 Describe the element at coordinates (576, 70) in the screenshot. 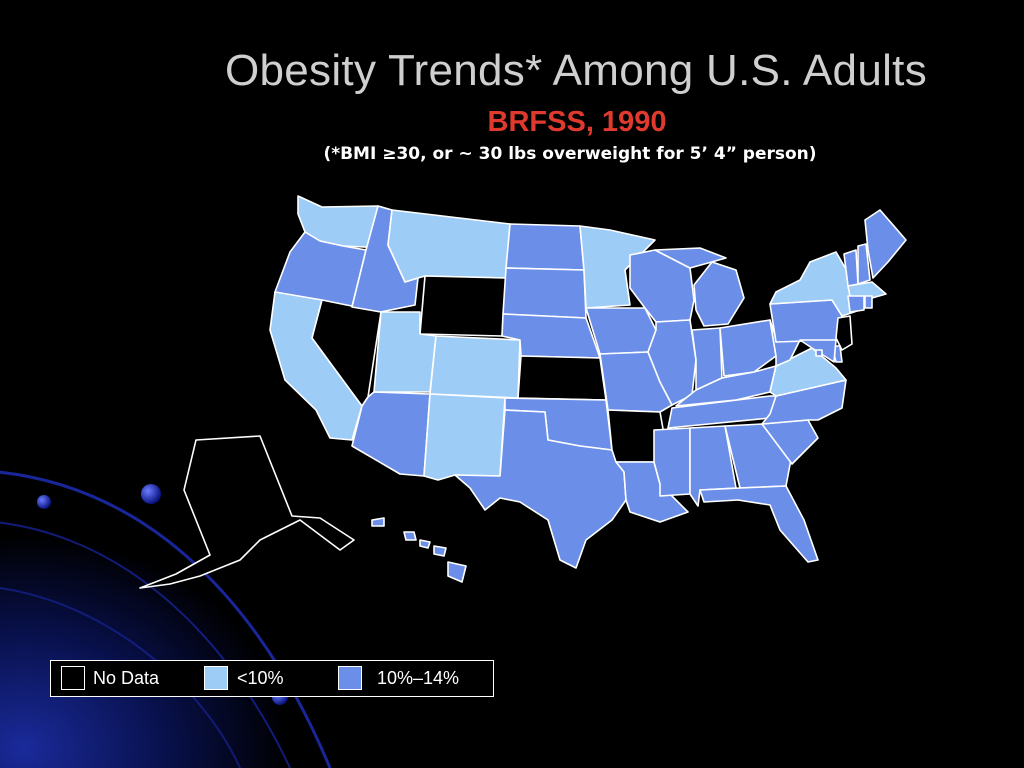

I see `slide-title: Obesity Trends* Among U.S. Adults` at that location.